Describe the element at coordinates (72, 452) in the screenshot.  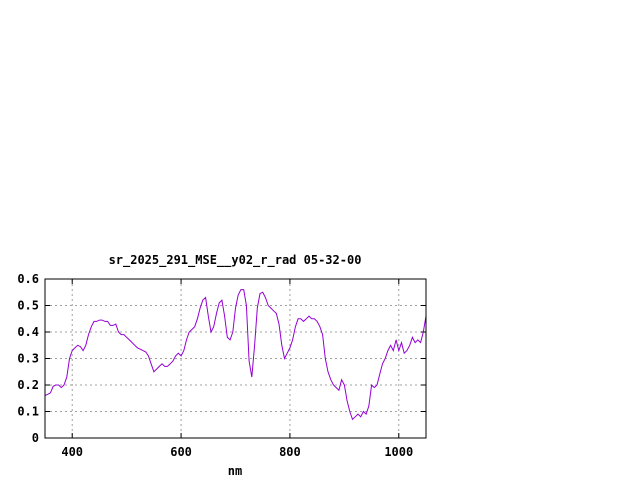
I see `x-tick-label: 400` at that location.